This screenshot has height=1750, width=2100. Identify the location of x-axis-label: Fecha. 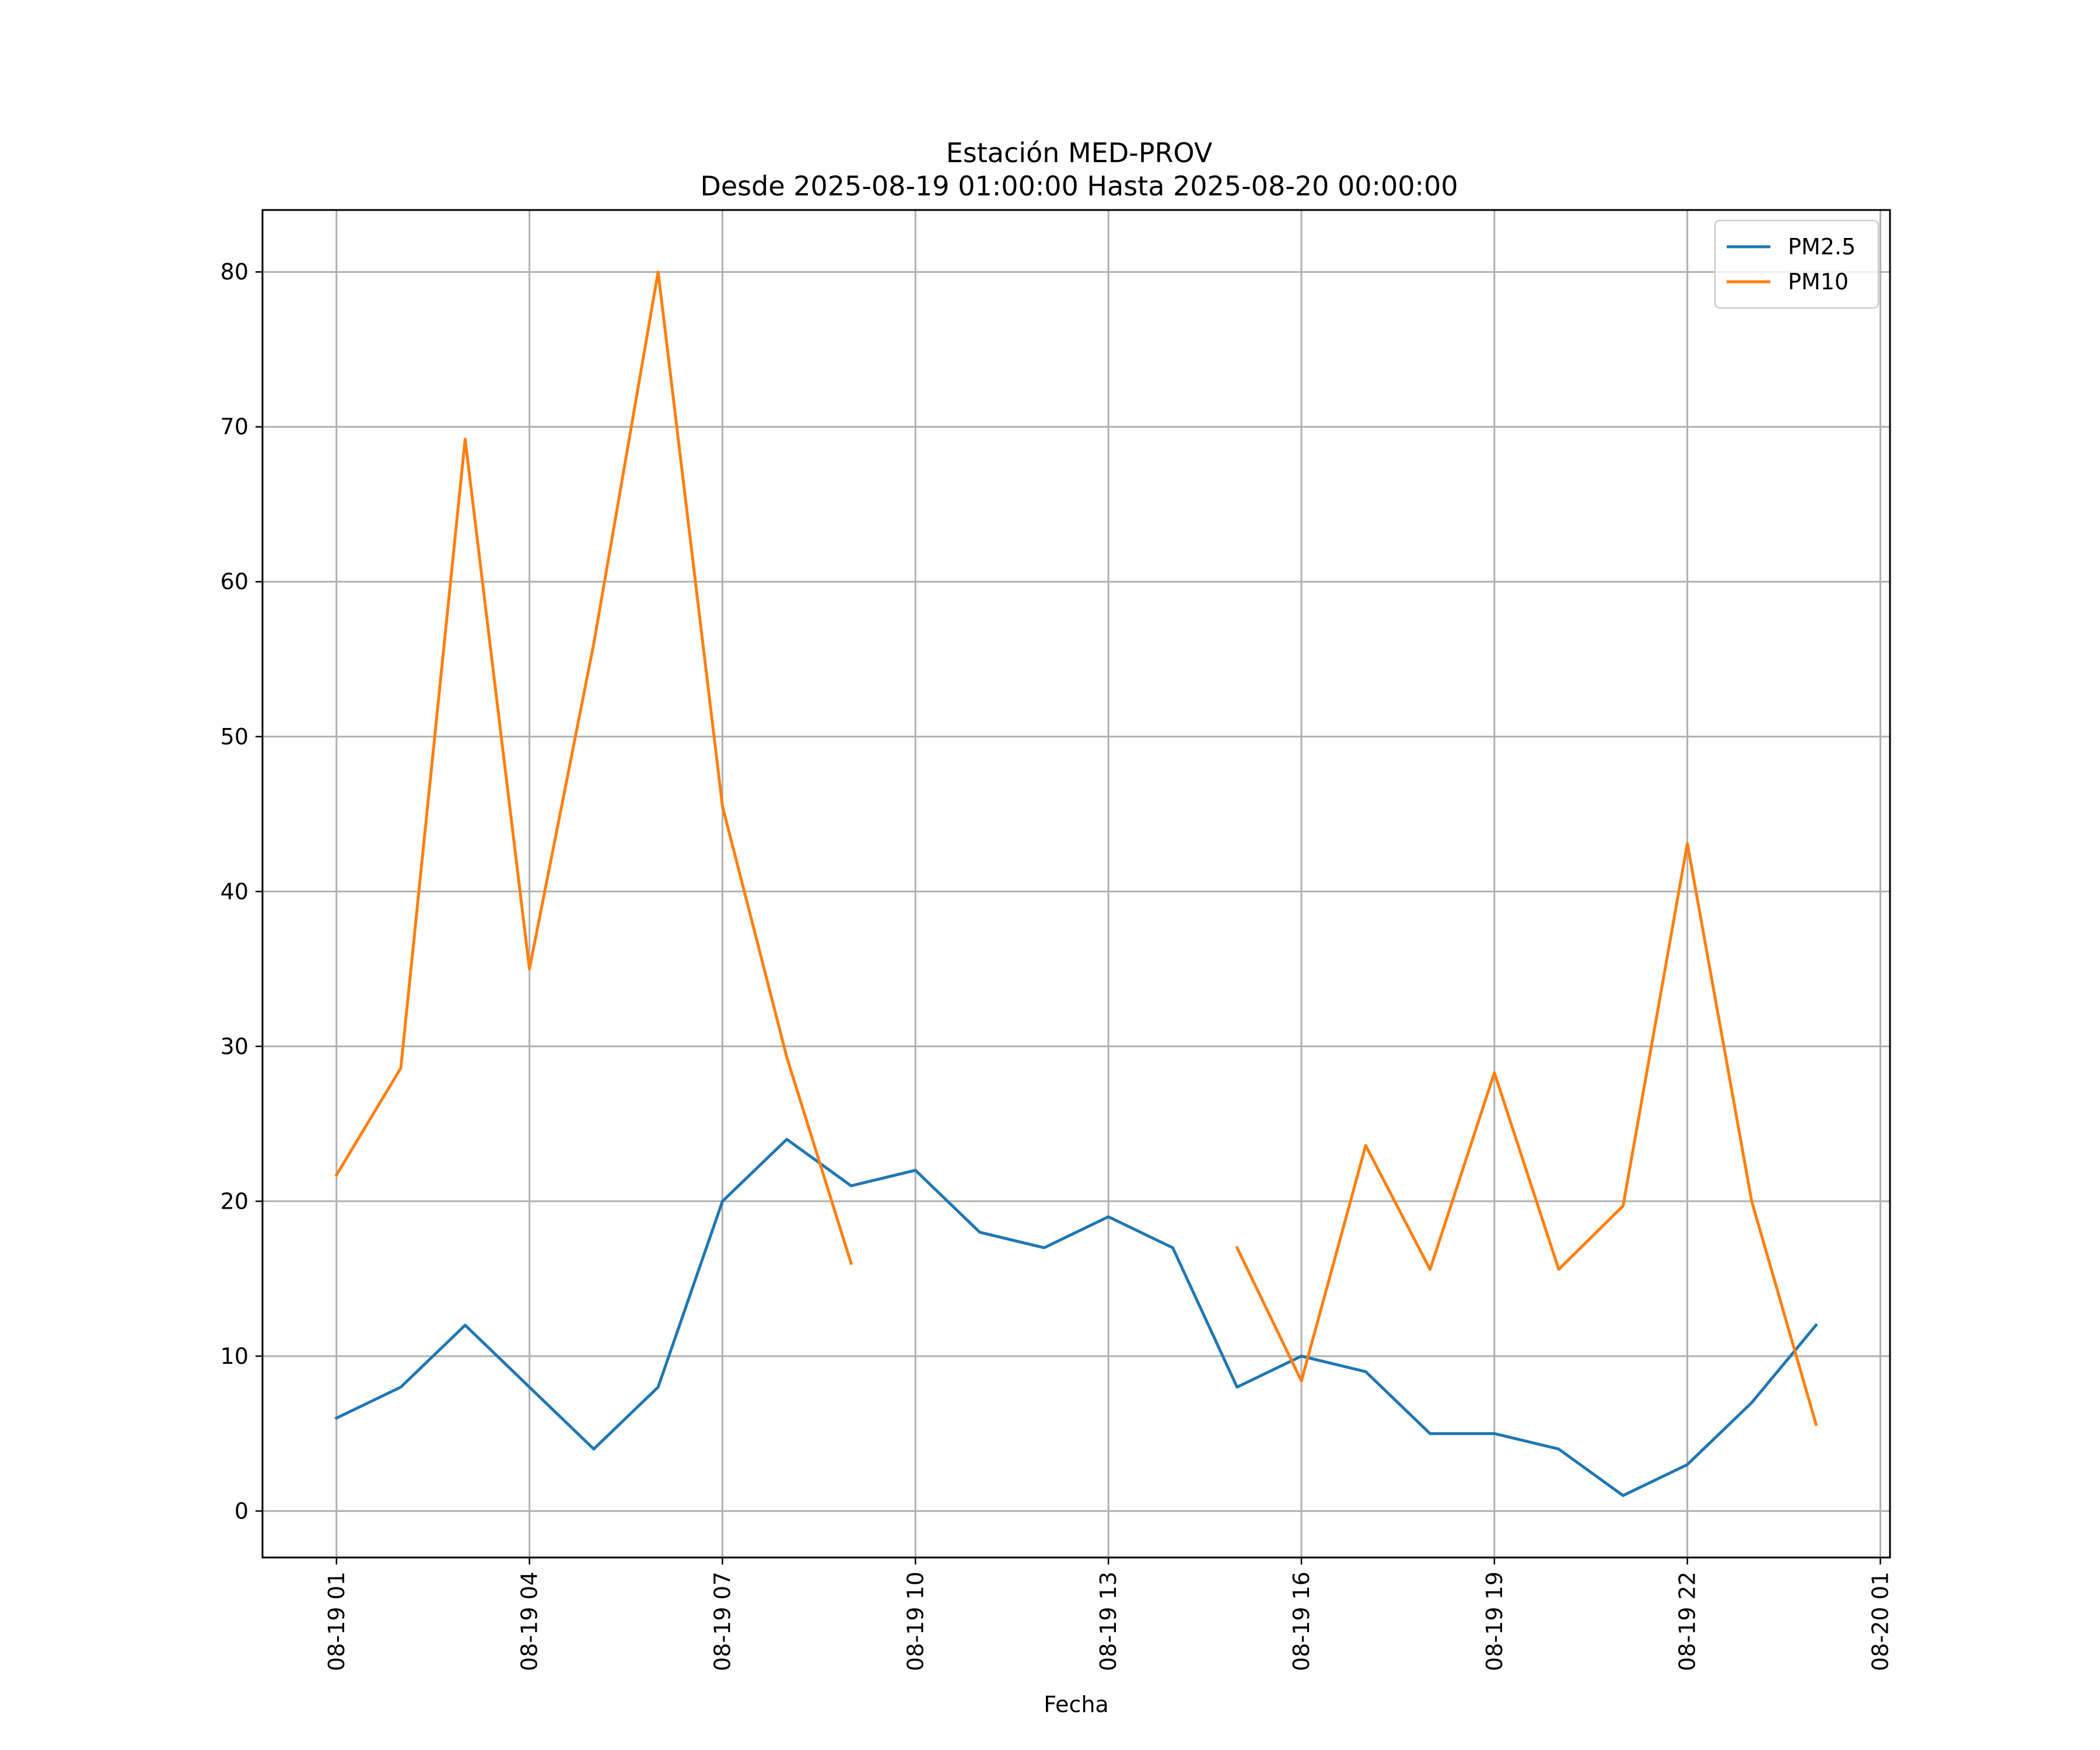
(1076, 1704).